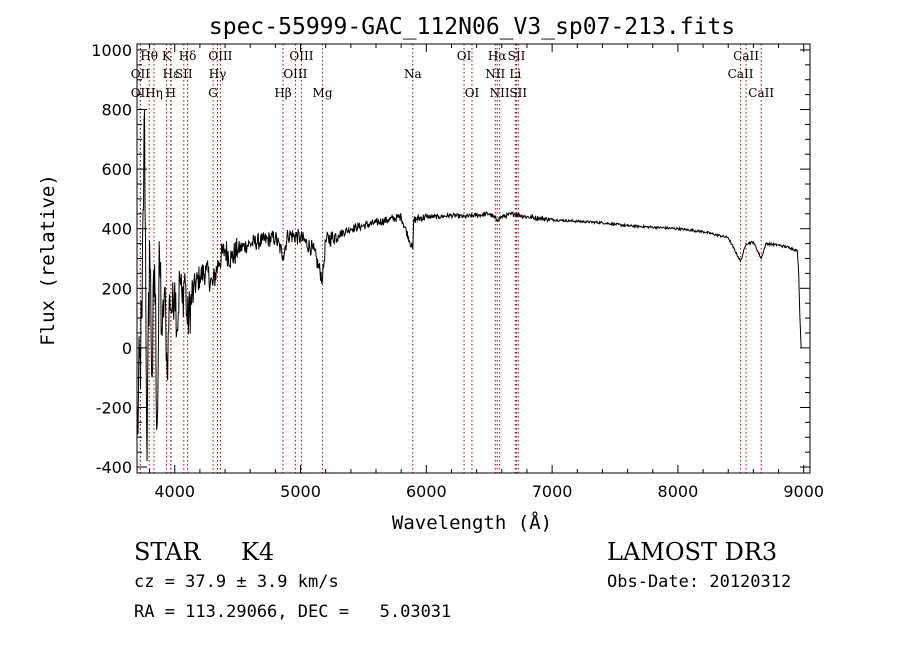  I want to click on spectral-line-label: Mg, so click(323, 93).